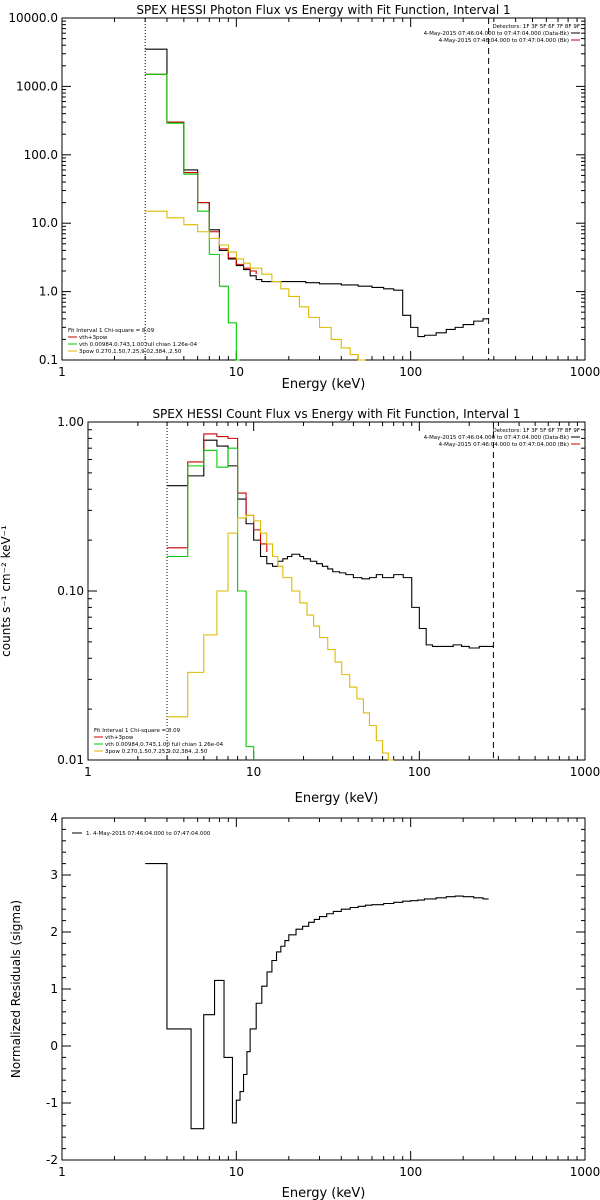 The image size is (600, 1200). I want to click on chart1-detectors: Detectors: 1F 3F 5F 6F 7F 8F 9F, so click(536, 27).